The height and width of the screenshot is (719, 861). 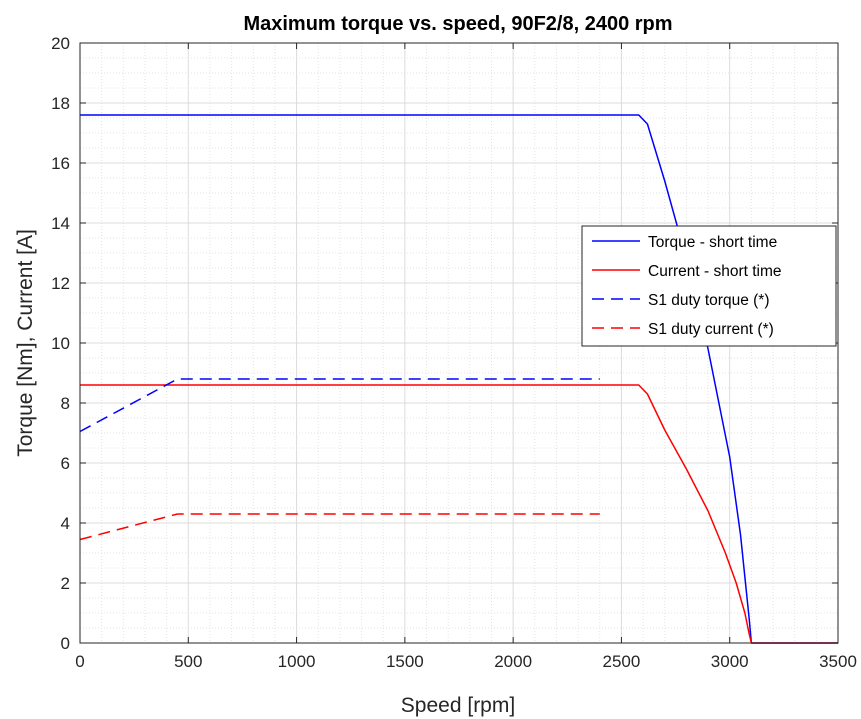 I want to click on y-tick-label: 2, so click(x=65, y=583).